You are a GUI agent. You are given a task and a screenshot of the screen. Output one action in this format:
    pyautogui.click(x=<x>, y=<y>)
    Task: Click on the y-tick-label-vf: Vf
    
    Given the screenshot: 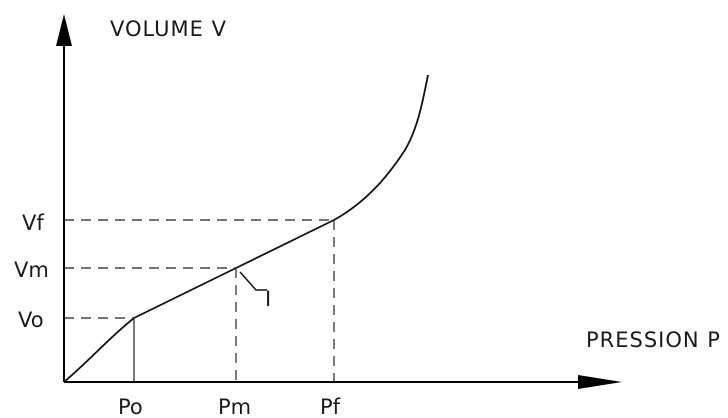 What is the action you would take?
    pyautogui.click(x=33, y=223)
    